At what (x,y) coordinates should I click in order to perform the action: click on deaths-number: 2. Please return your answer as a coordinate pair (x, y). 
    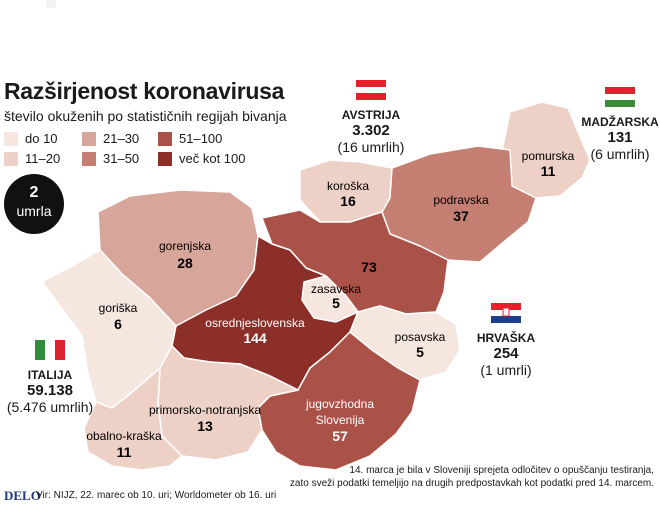
    Looking at the image, I should click on (34, 192).